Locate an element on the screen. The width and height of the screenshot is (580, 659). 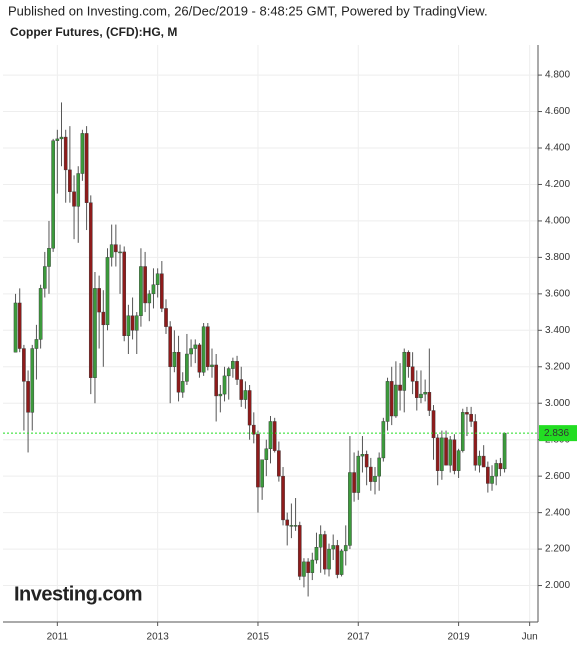
x-tick-label: 2017 is located at coordinates (358, 637).